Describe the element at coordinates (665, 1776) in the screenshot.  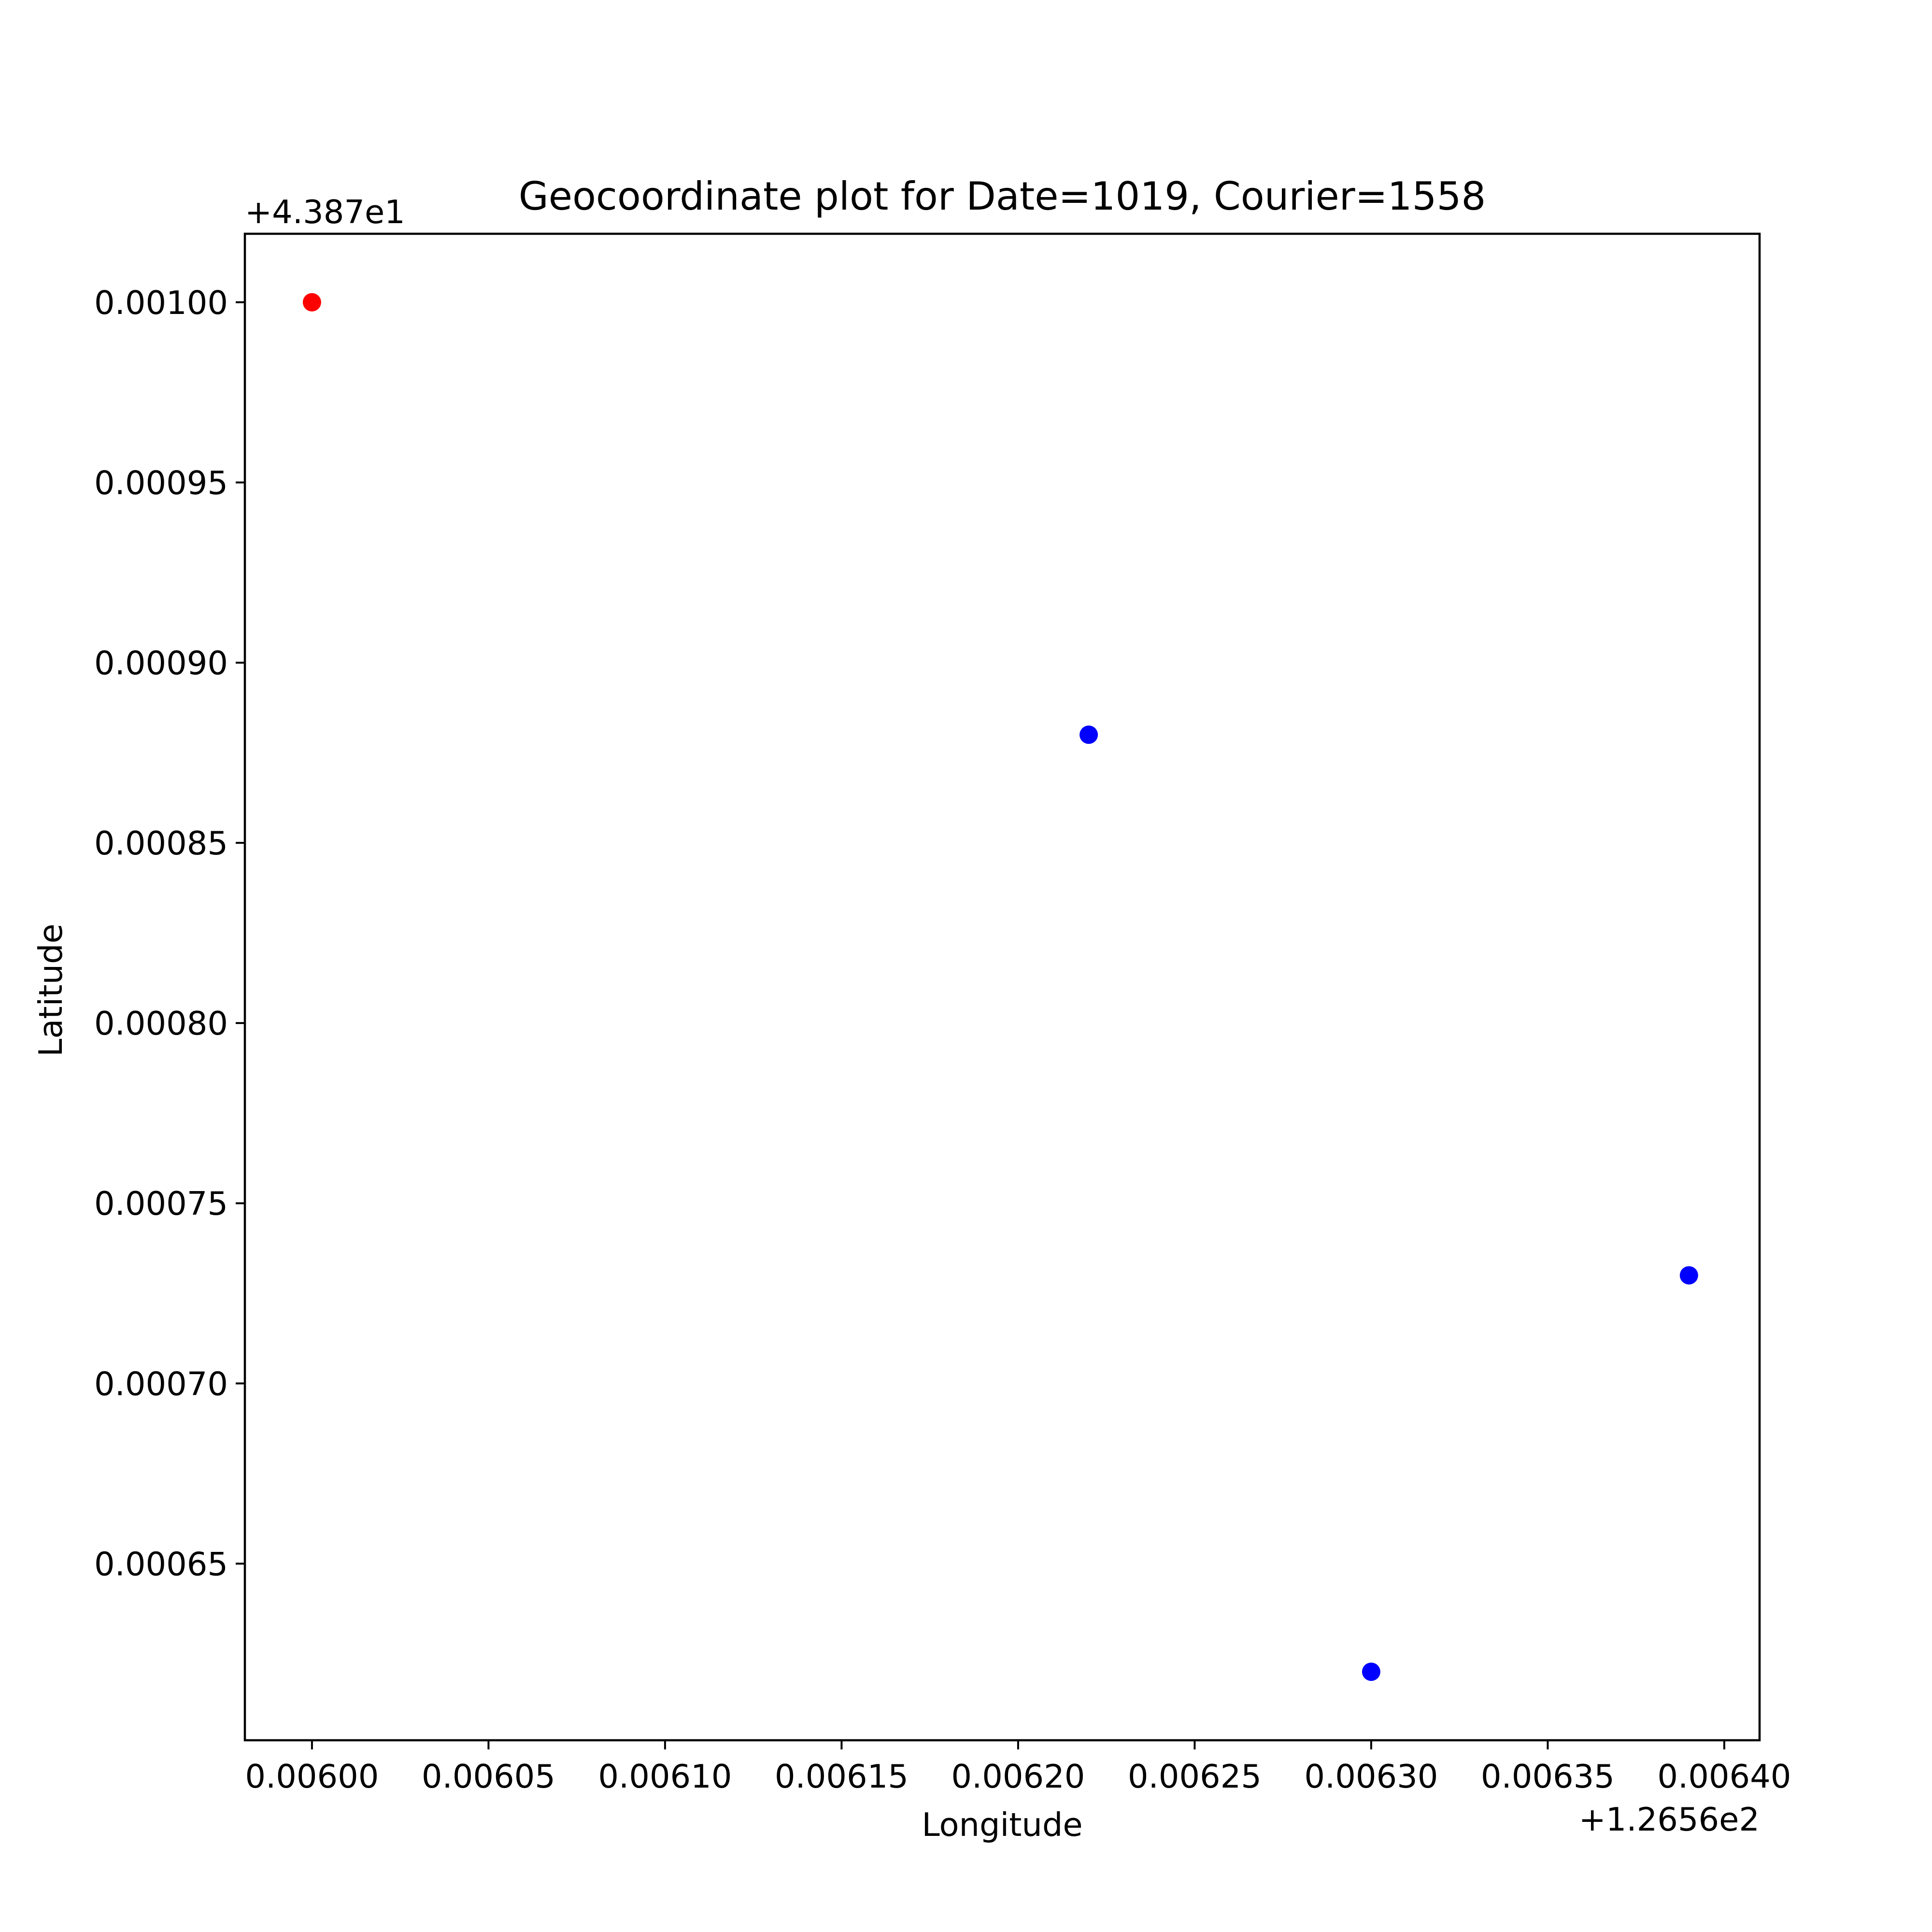
I see `x-tick-label: 0.00610` at that location.